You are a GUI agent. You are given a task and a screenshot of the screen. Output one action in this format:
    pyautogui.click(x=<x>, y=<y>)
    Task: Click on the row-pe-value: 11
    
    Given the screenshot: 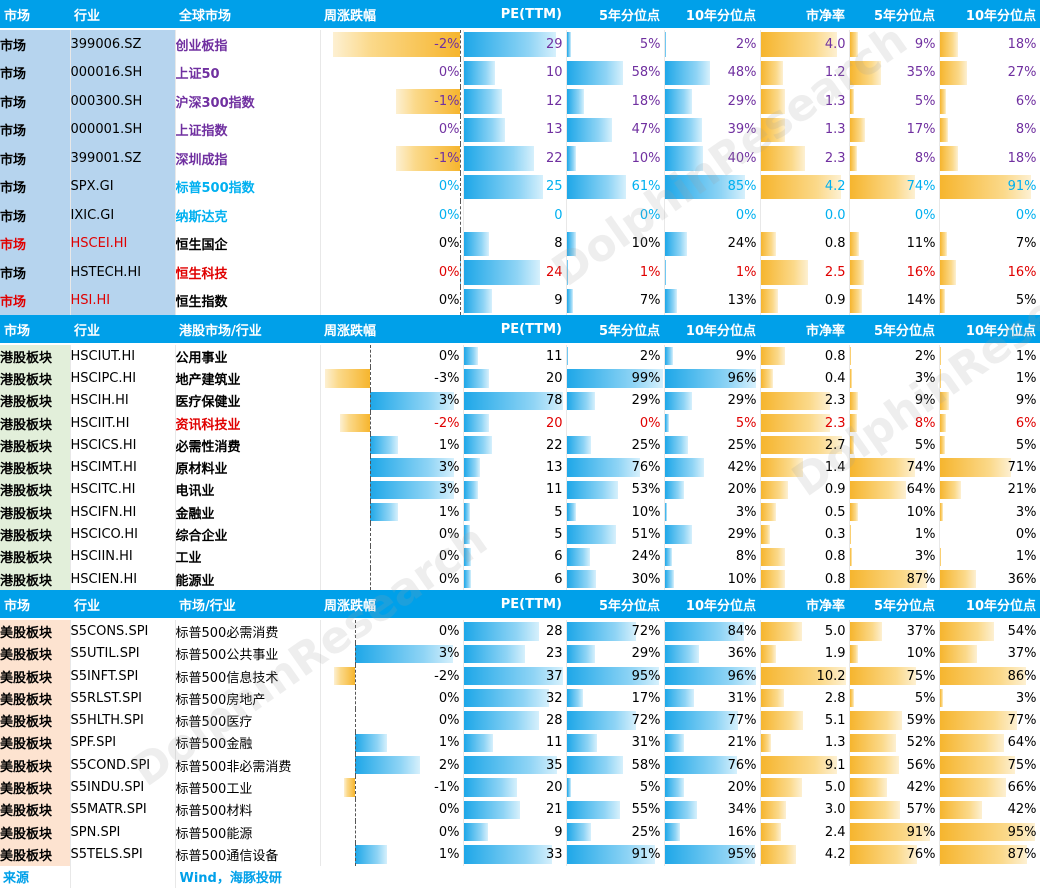 What is the action you would take?
    pyautogui.click(x=554, y=356)
    